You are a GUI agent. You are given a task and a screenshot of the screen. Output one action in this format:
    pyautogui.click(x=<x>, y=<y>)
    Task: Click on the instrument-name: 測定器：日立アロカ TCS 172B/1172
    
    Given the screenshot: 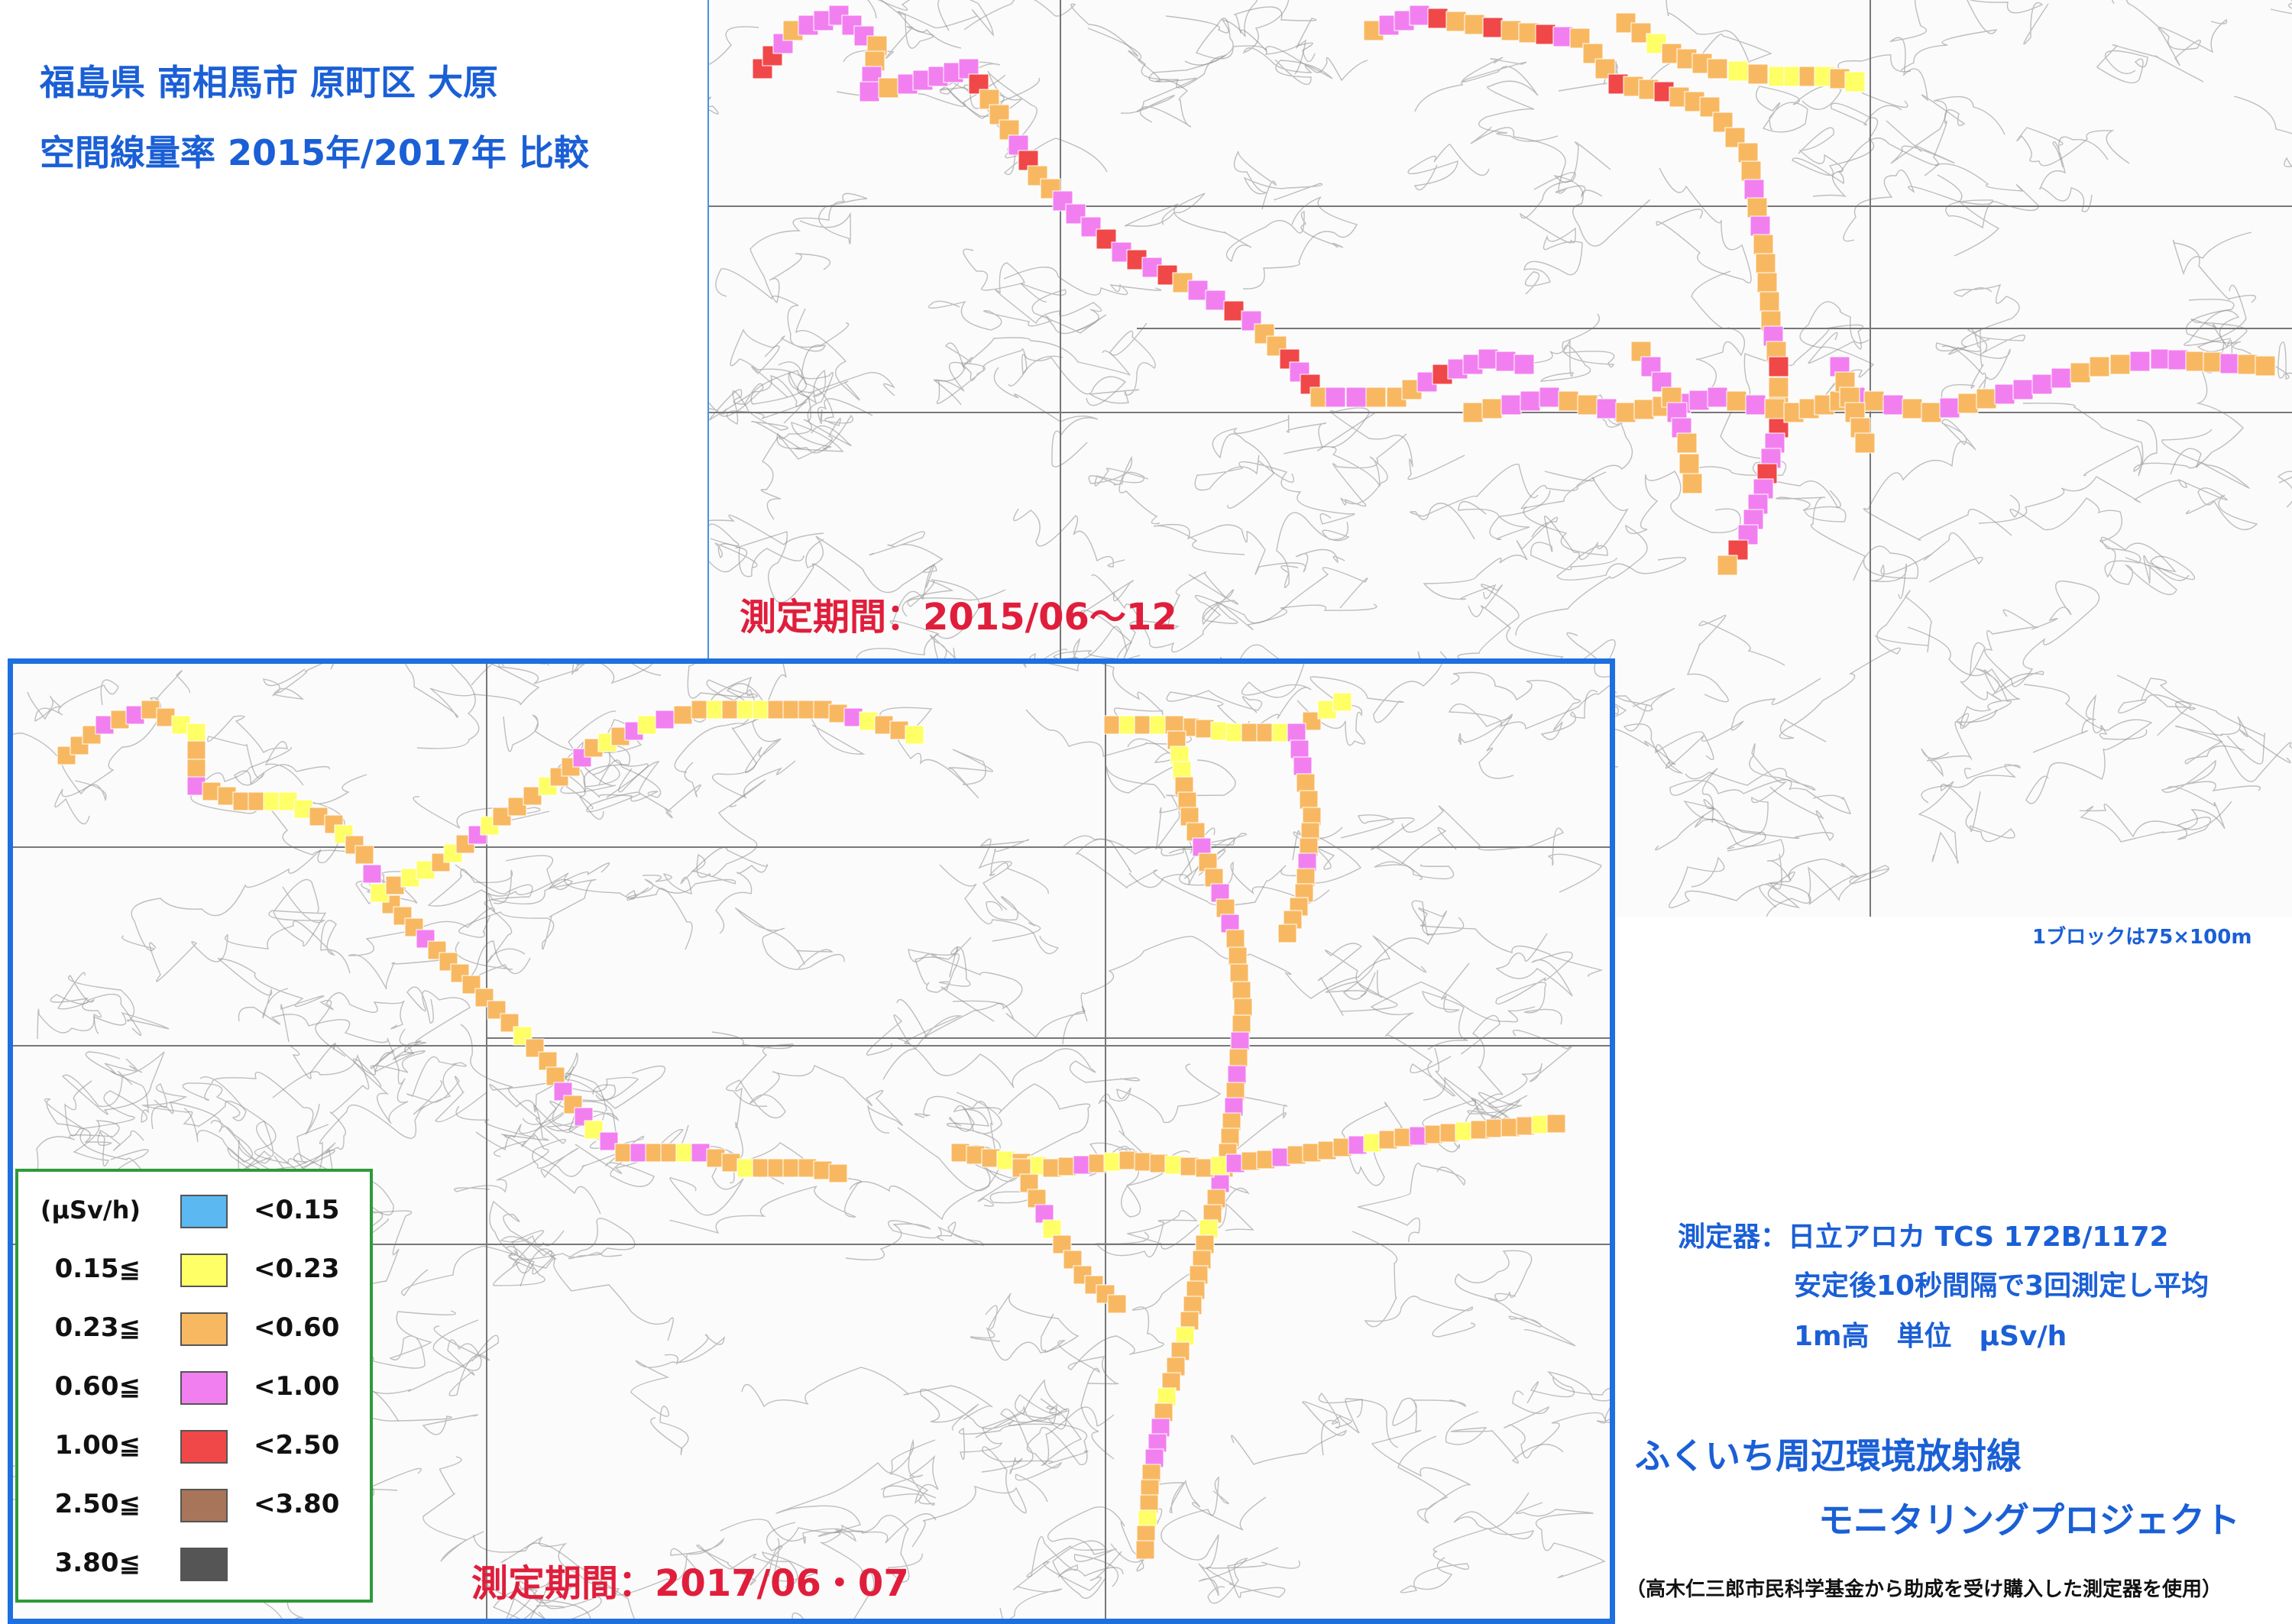 What is the action you would take?
    pyautogui.click(x=1923, y=1237)
    